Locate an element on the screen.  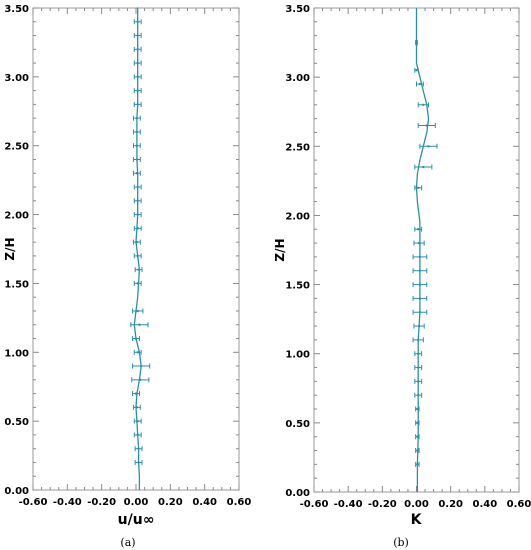
panel-a-ytick-label: 2.50 is located at coordinates (16, 147).